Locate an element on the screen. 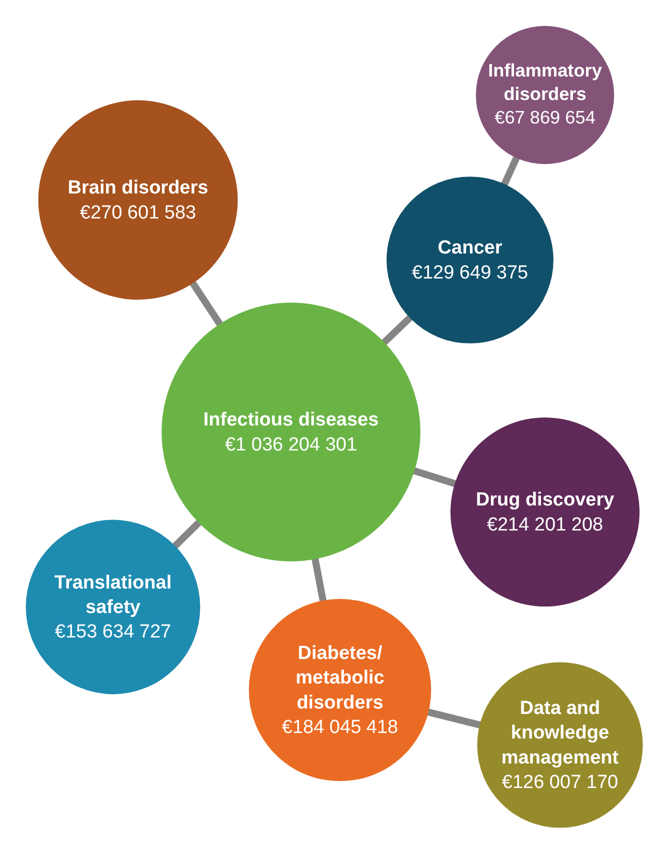 This screenshot has height=843, width=662. category-label: Translational safety is located at coordinates (113, 595).